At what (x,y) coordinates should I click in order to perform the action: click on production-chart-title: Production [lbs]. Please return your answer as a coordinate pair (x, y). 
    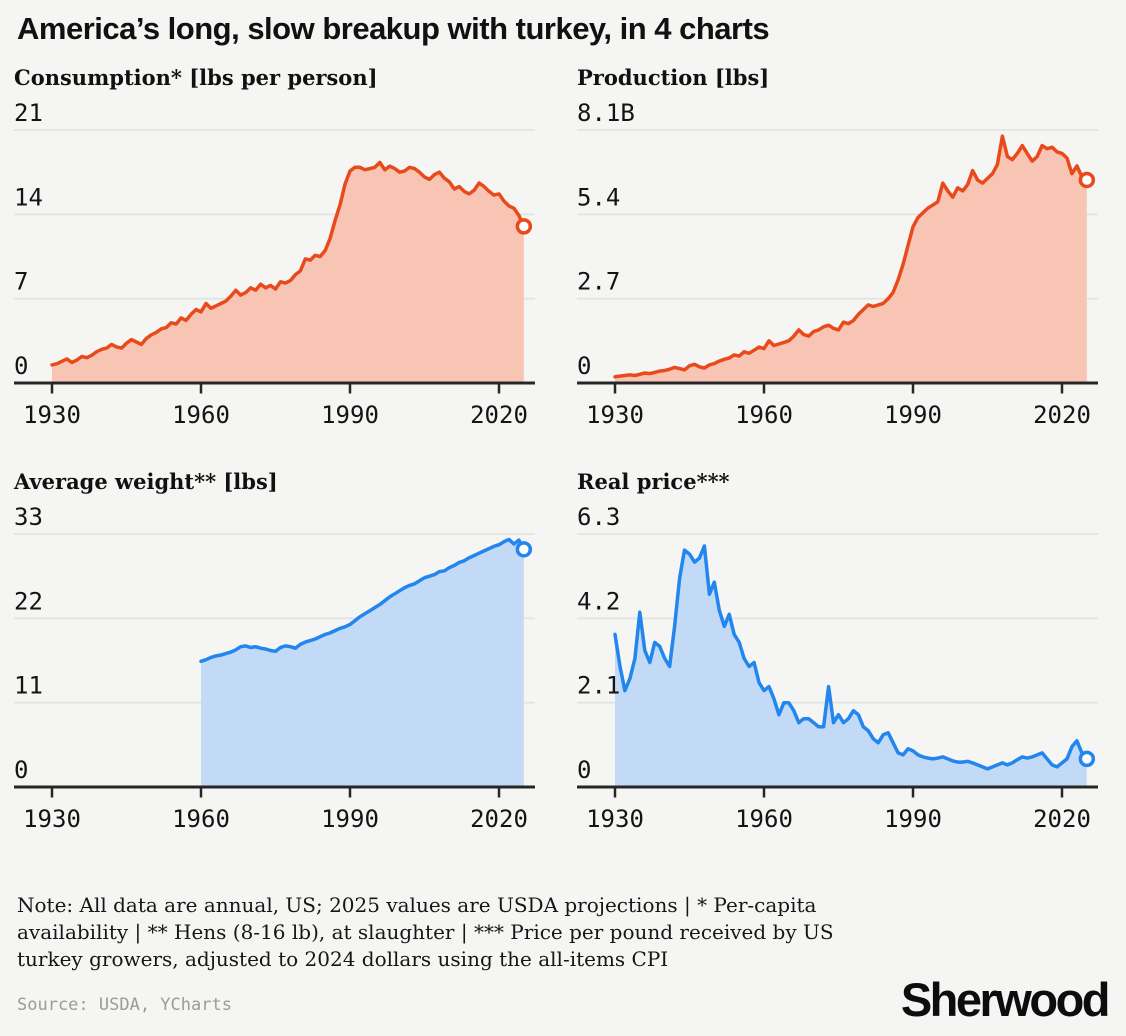
    Looking at the image, I should click on (673, 77).